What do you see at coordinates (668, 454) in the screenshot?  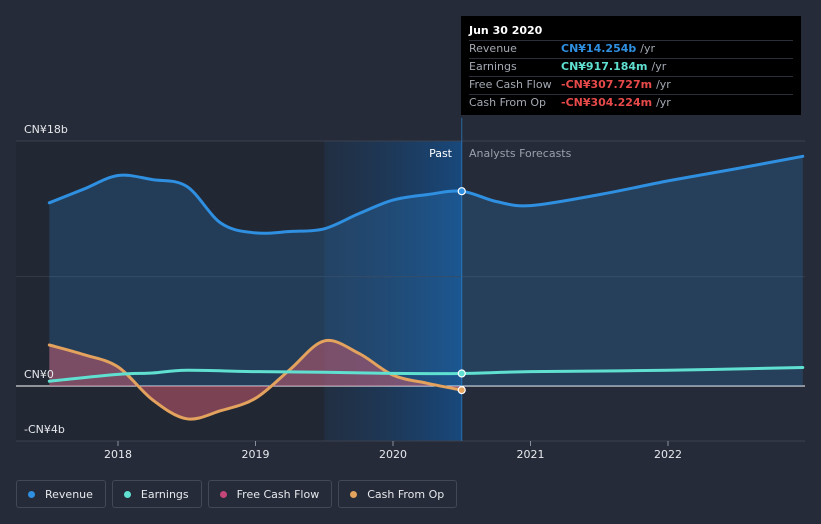 I see `x-tick-label: 2022` at bounding box center [668, 454].